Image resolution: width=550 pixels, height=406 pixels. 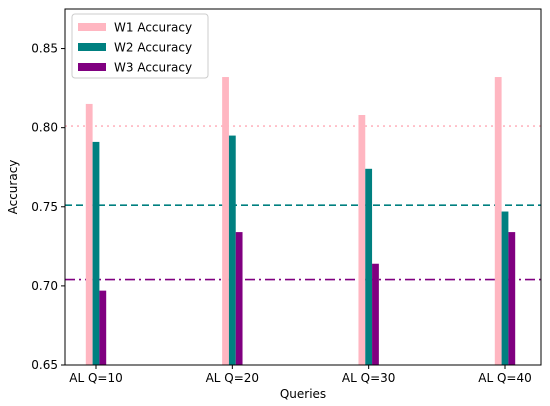 What do you see at coordinates (44, 286) in the screenshot?
I see `y-tick-label: 0.70` at bounding box center [44, 286].